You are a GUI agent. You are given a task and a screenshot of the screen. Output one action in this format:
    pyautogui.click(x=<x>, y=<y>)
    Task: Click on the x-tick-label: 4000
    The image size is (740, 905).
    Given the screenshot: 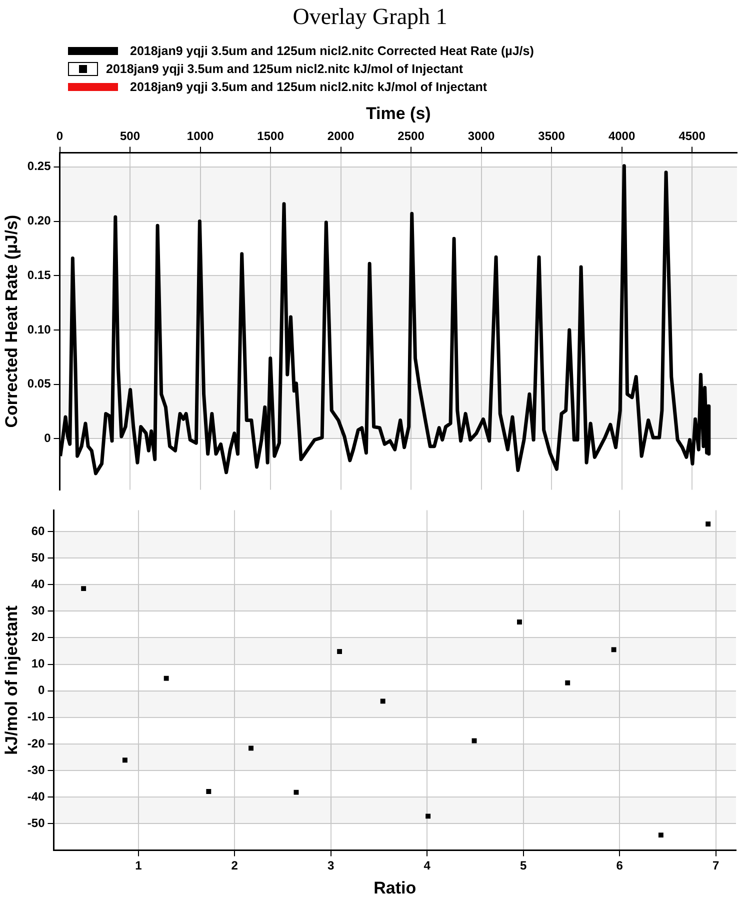 What is the action you would take?
    pyautogui.click(x=622, y=135)
    